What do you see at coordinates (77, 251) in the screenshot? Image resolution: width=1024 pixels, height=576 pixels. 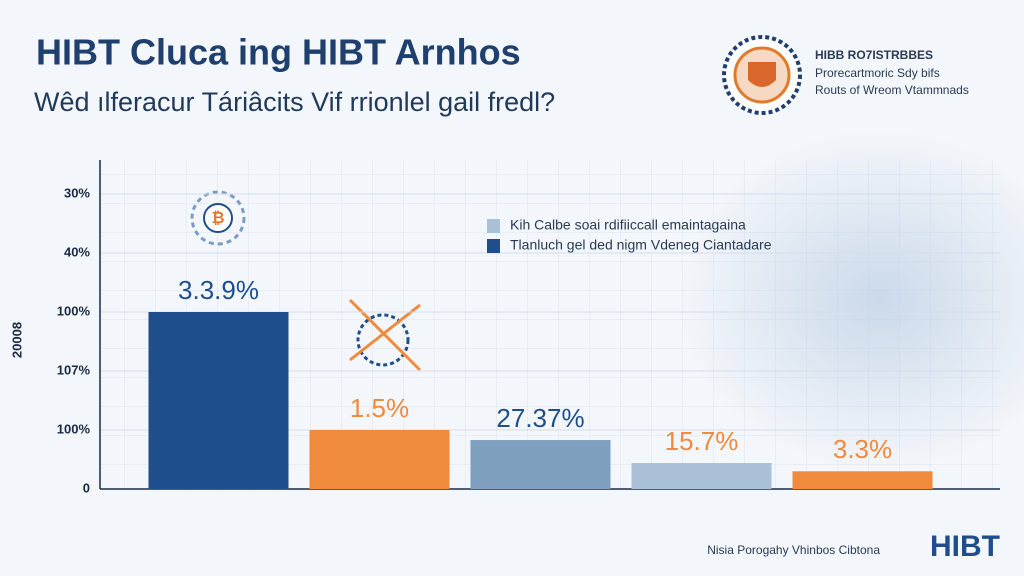 I see `y-tick-label: 40%` at bounding box center [77, 251].